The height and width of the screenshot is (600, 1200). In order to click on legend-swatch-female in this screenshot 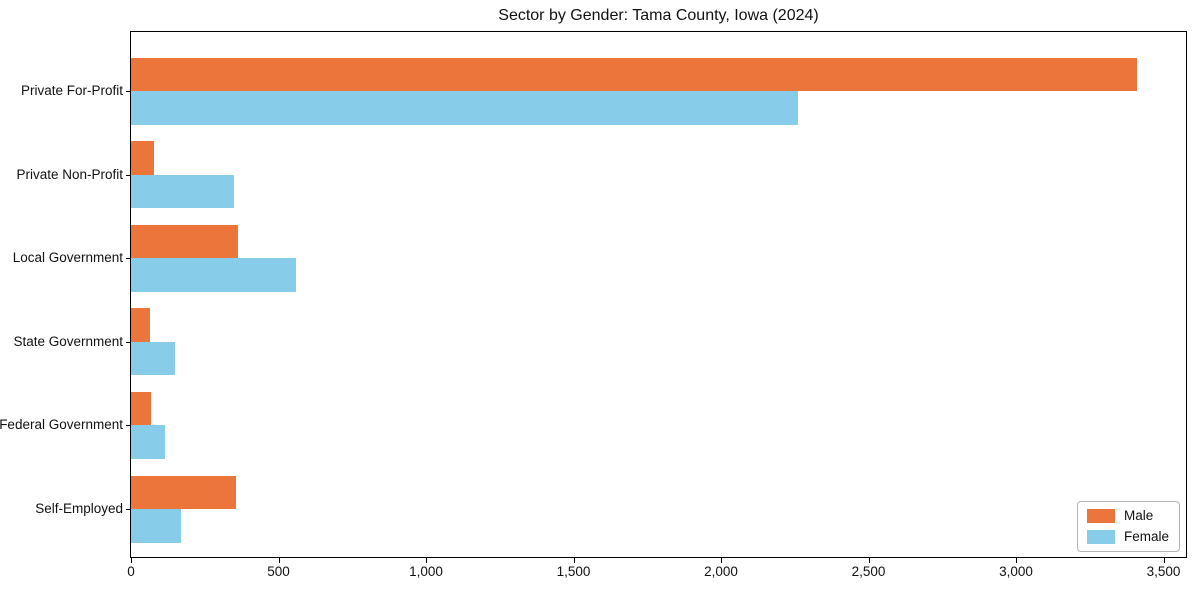, I will do `click(1100, 537)`.